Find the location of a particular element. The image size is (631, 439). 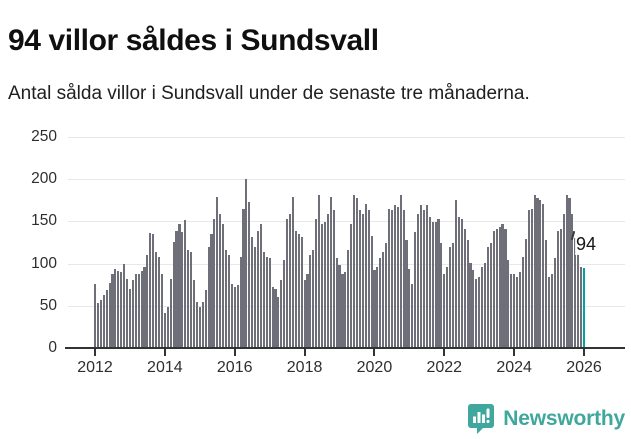

newsworthy-brand-text: Newsworthy is located at coordinates (564, 418).